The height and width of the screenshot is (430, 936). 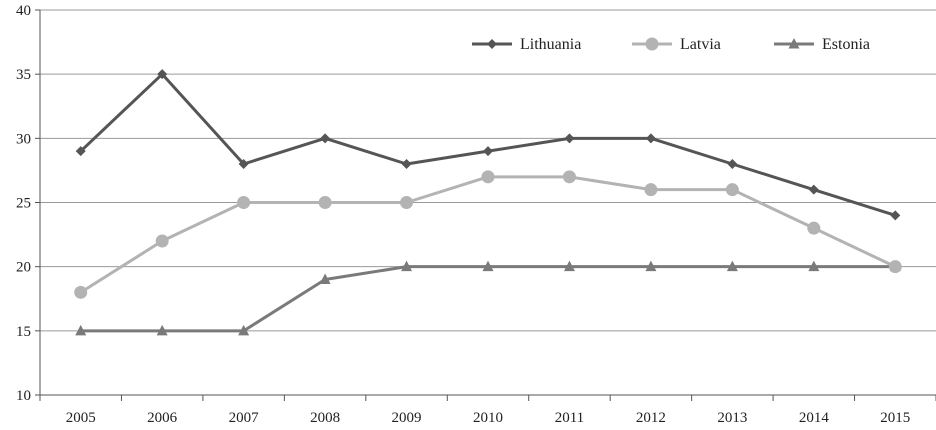 I want to click on legend-marker-latvia, so click(x=652, y=44).